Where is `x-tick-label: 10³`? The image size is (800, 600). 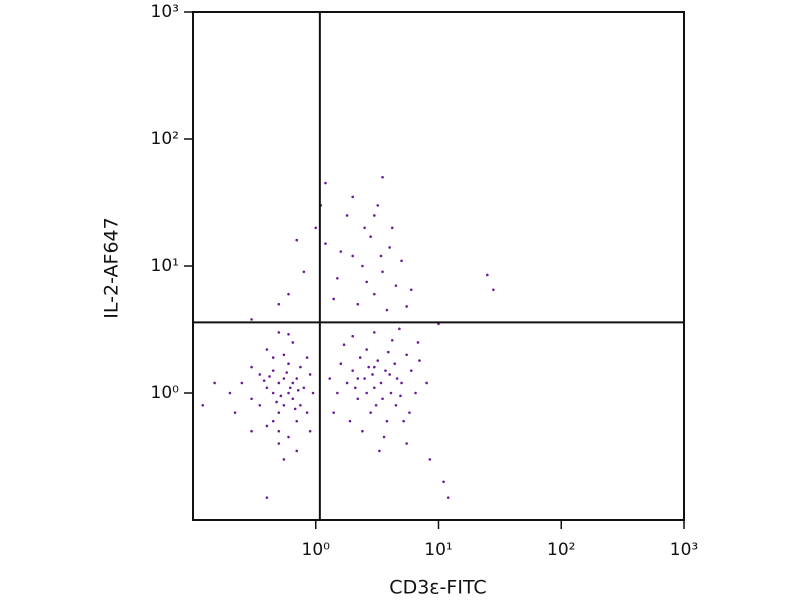 x-tick-label: 10³ is located at coordinates (684, 550).